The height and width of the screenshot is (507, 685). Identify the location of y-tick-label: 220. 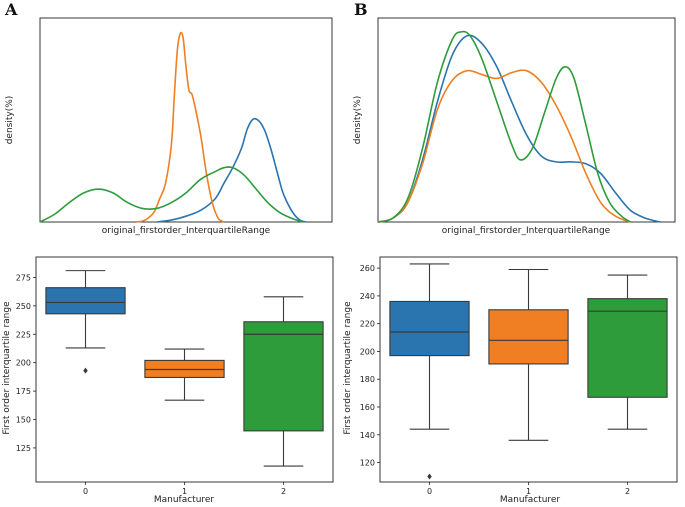
(367, 324).